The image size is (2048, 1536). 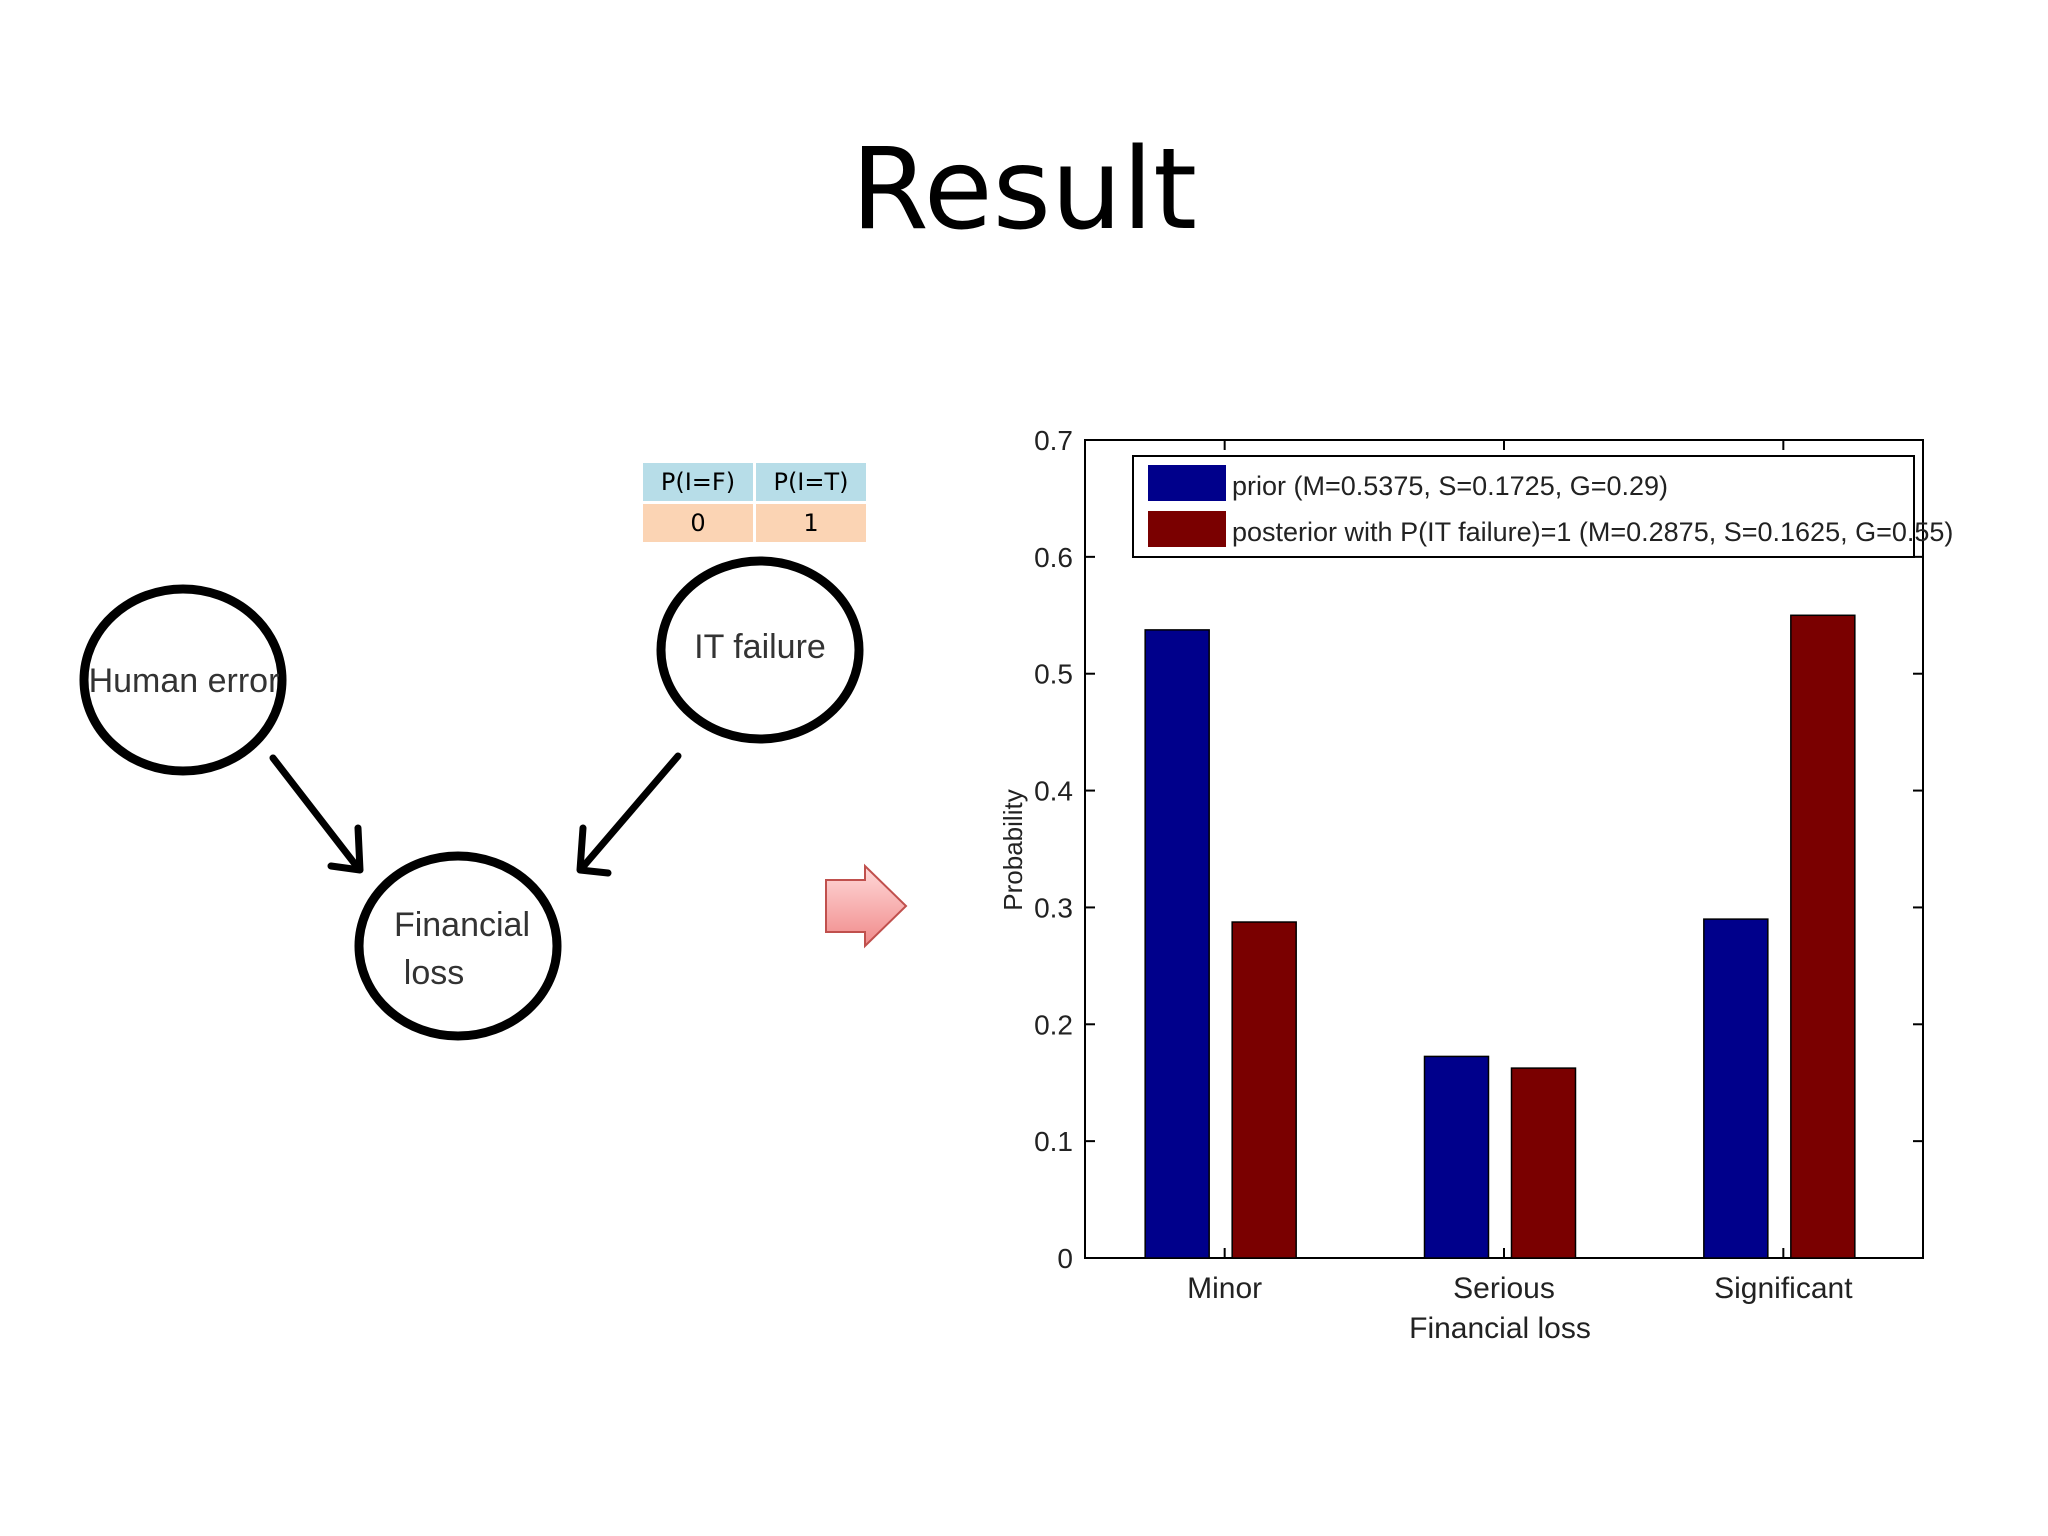 I want to click on bar-prior-significant, so click(x=1736, y=1088).